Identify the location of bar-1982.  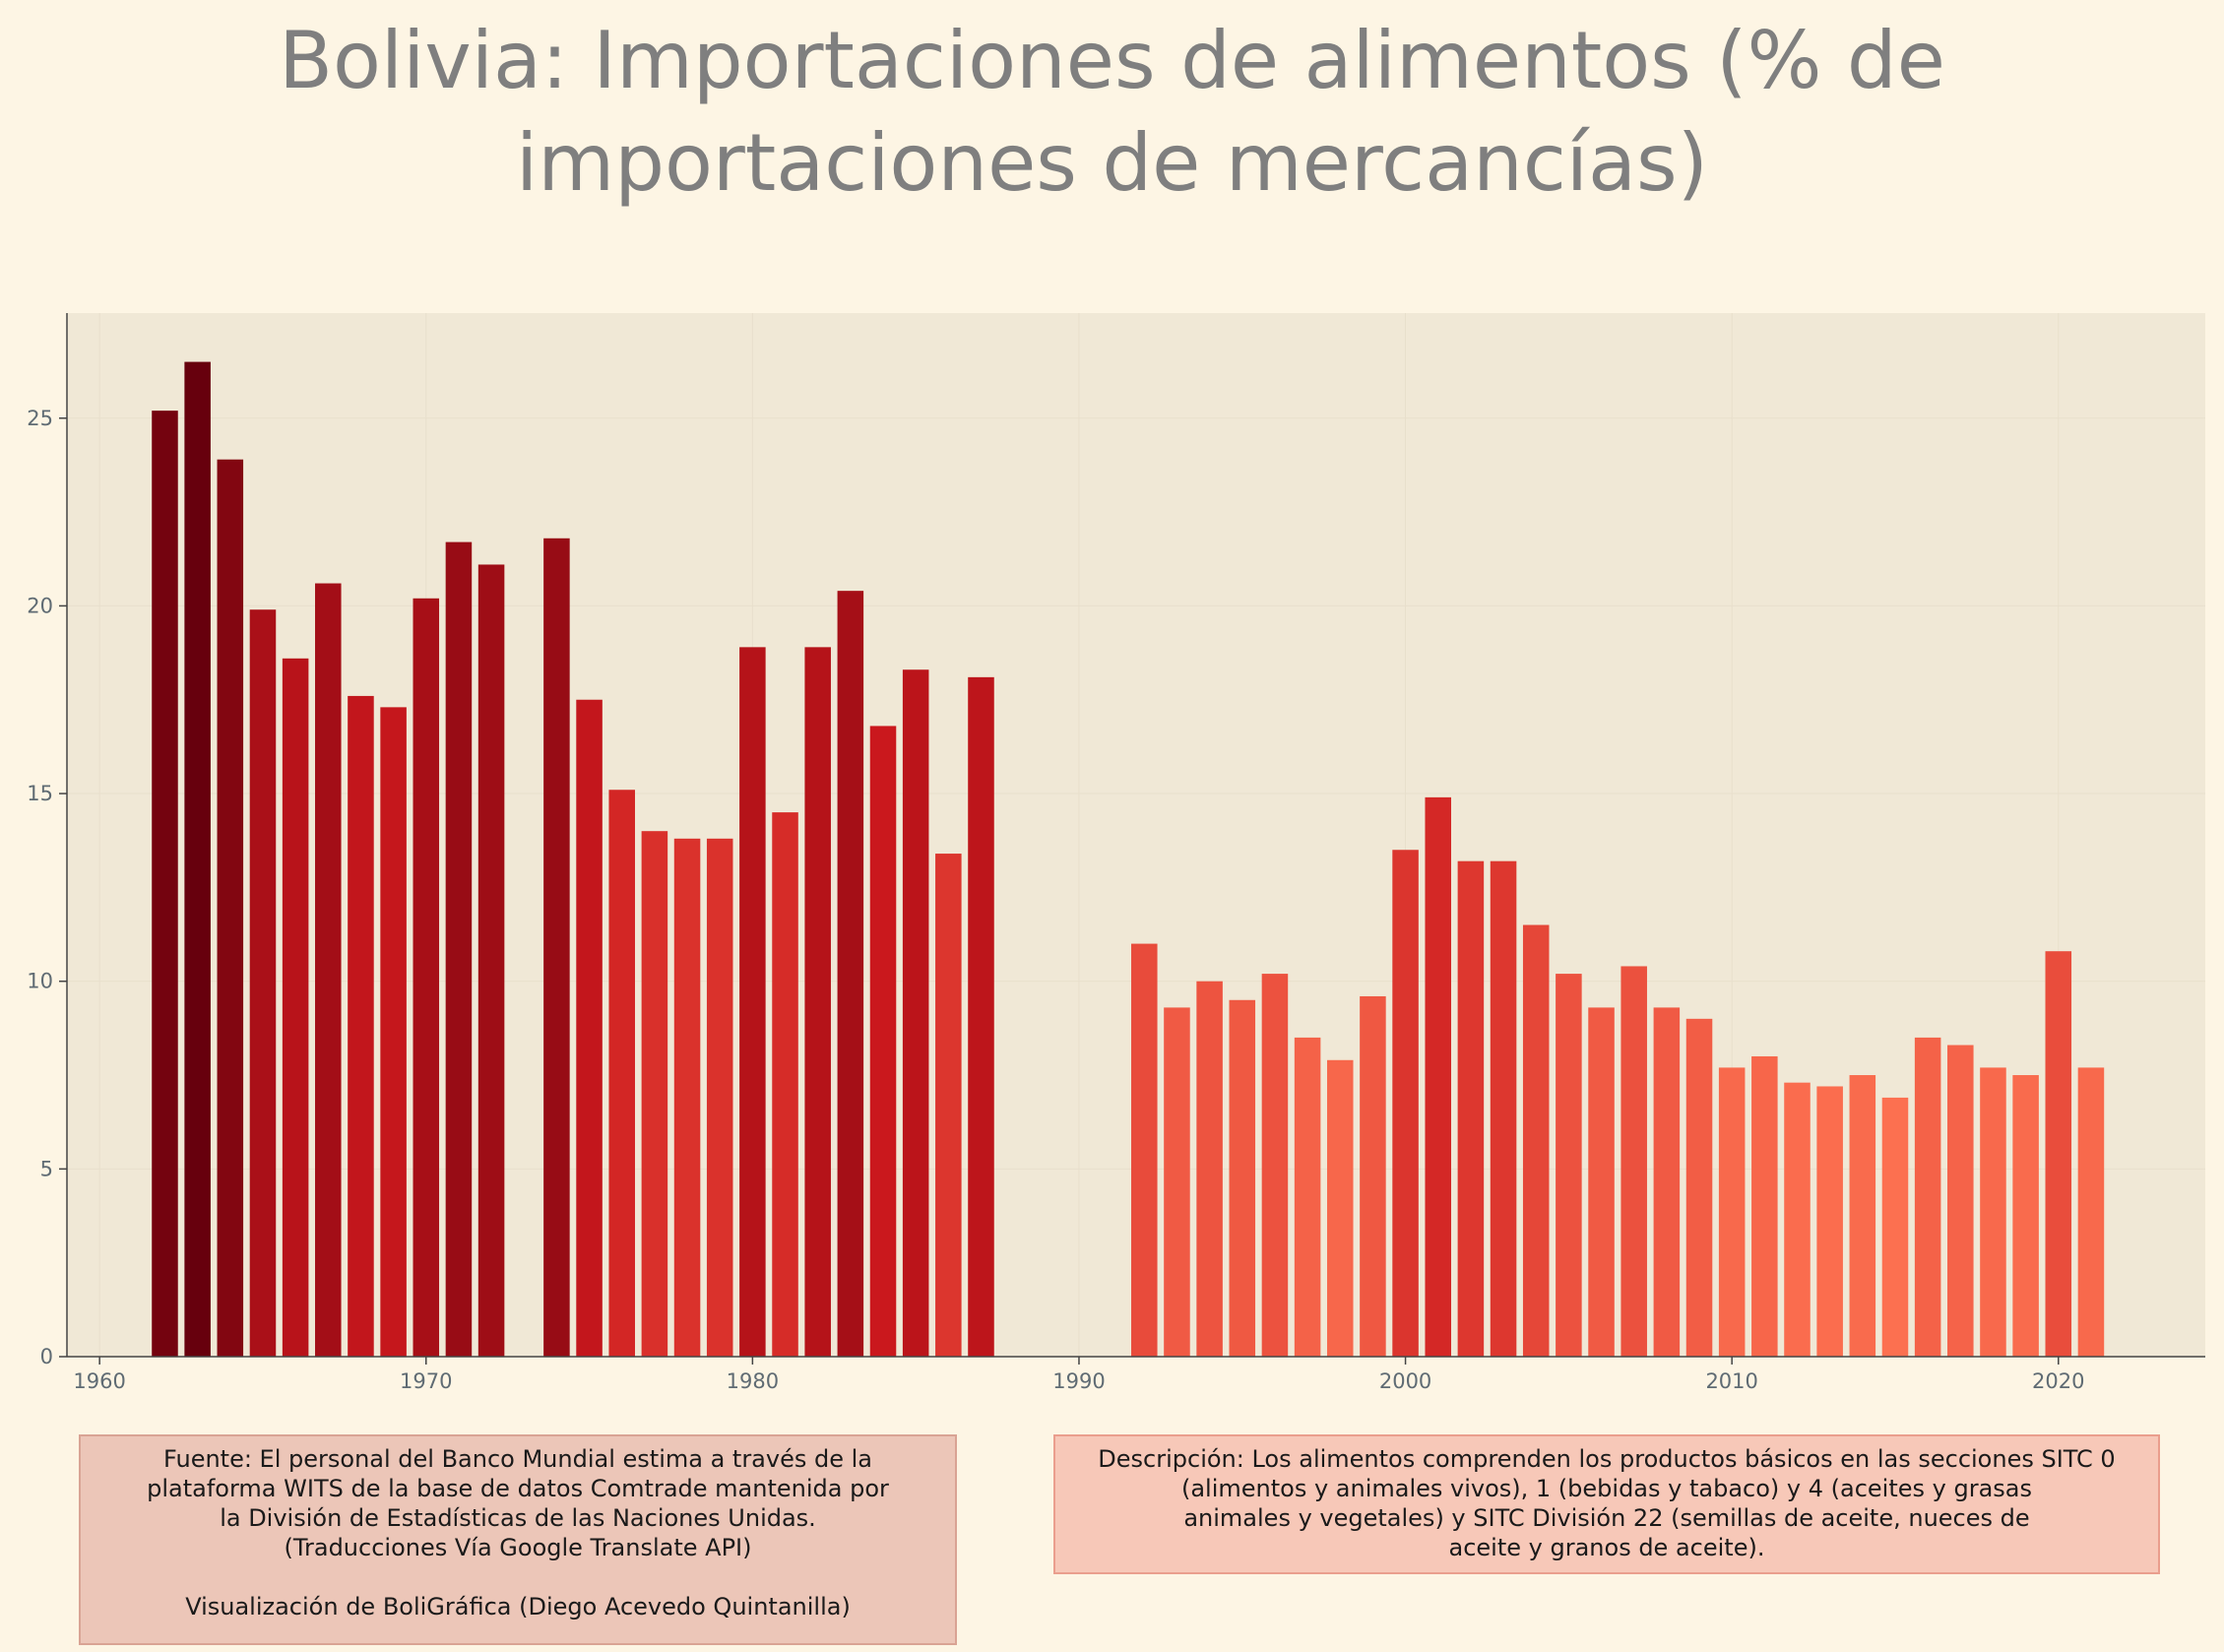
(818, 1002).